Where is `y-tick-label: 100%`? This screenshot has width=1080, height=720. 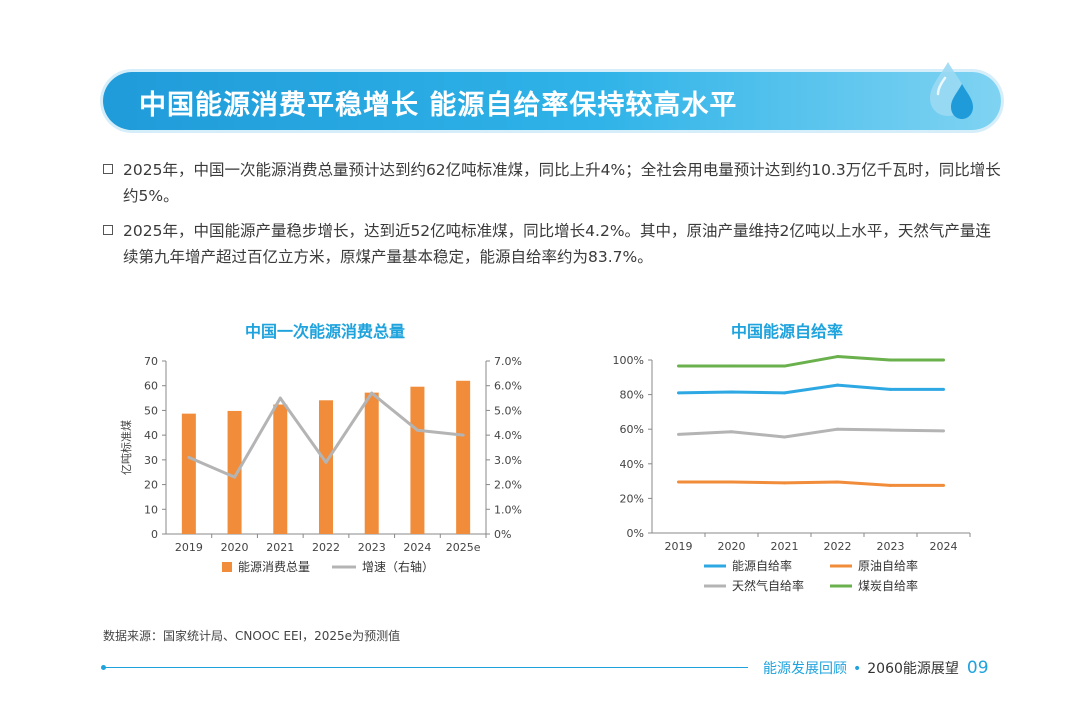
y-tick-label: 100% is located at coordinates (628, 360).